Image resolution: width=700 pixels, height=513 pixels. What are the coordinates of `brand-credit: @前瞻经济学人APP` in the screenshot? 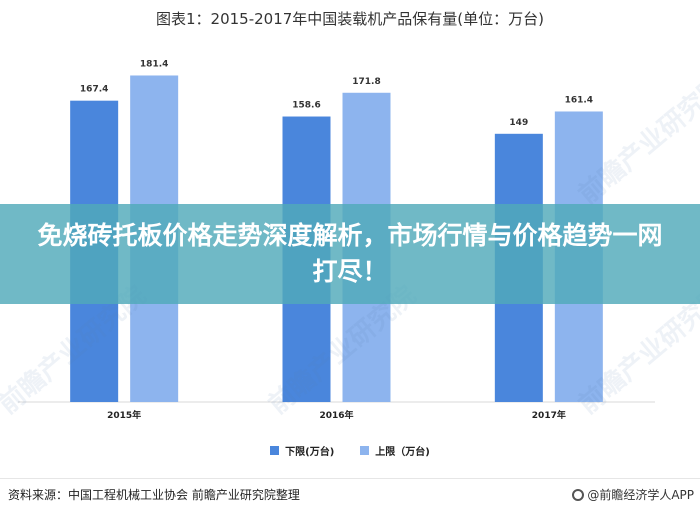 It's located at (633, 494).